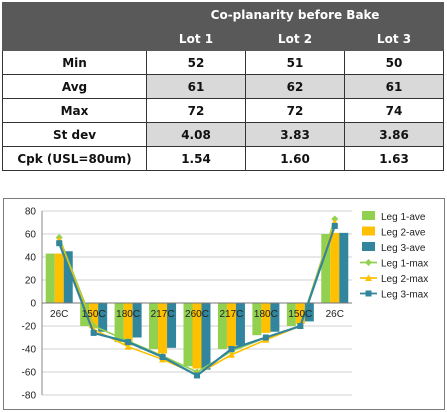  What do you see at coordinates (74, 158) in the screenshot?
I see `row-label: Cpk (USL=80um)` at bounding box center [74, 158].